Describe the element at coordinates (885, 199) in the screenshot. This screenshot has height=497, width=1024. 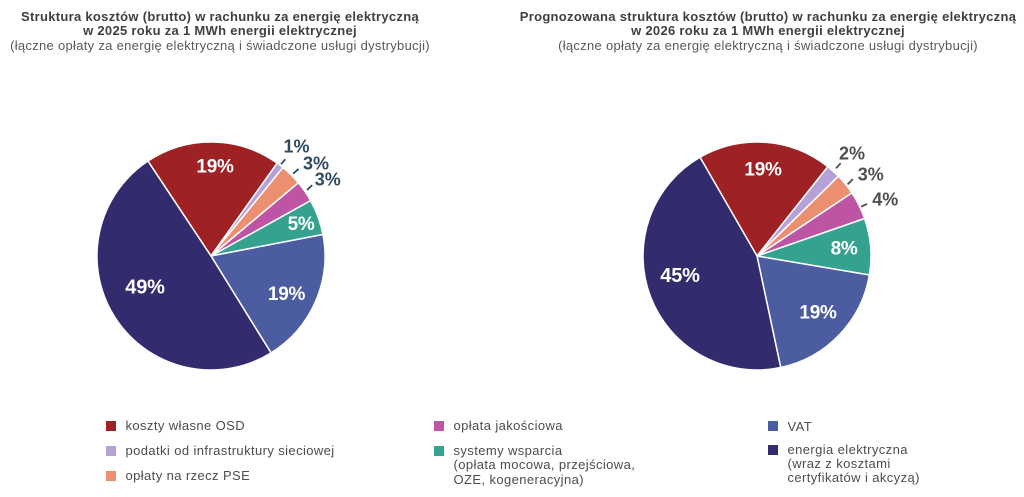
I see `svg-text: 4%` at that location.